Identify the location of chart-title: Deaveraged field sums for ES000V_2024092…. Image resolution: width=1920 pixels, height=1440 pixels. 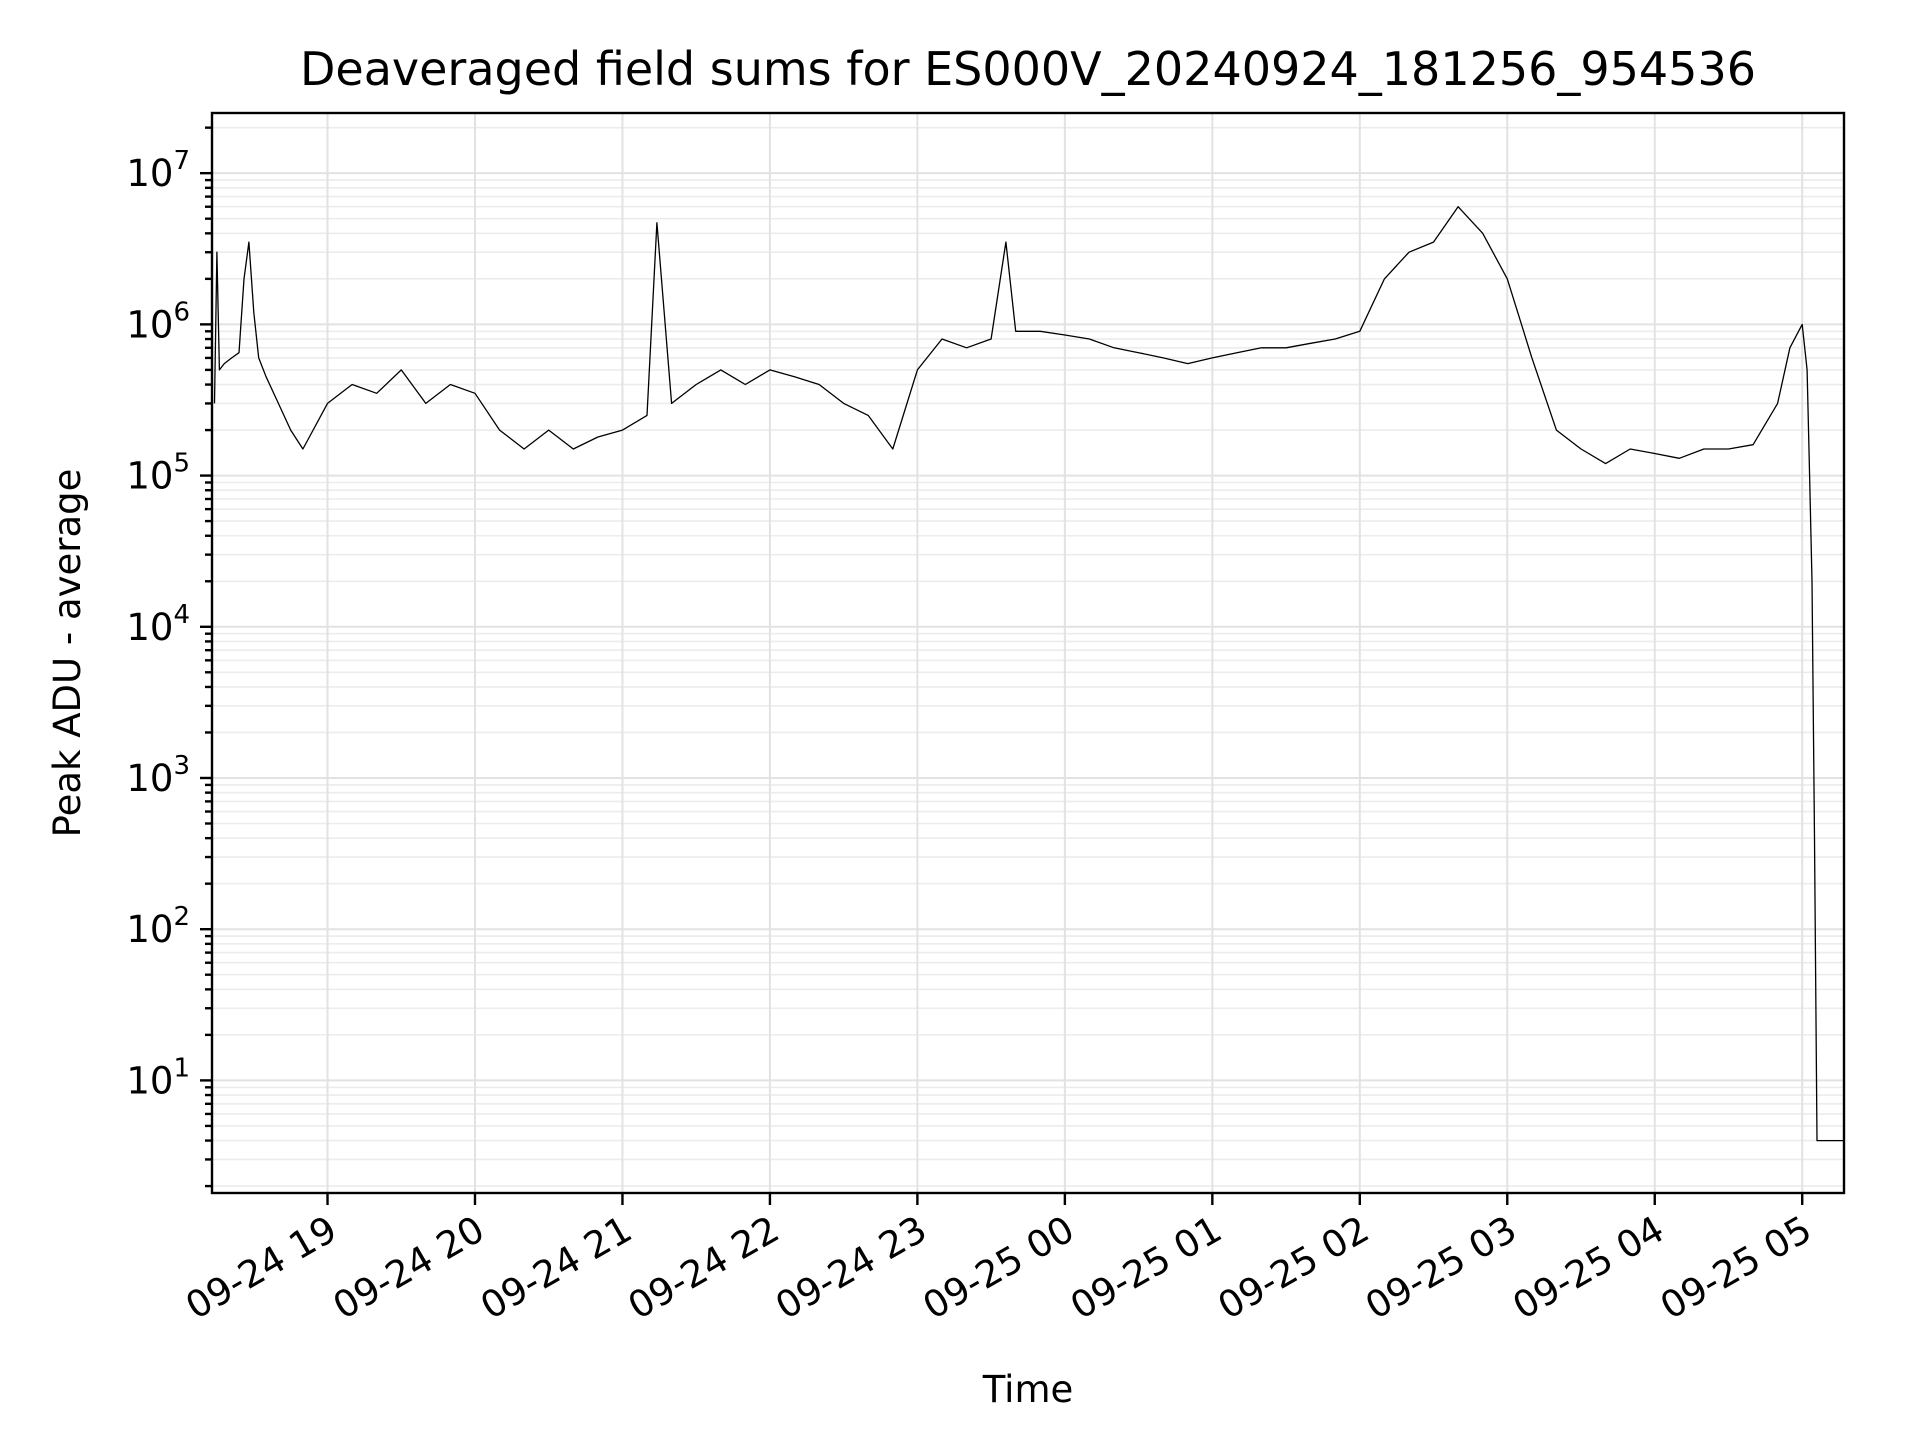
(1028, 69).